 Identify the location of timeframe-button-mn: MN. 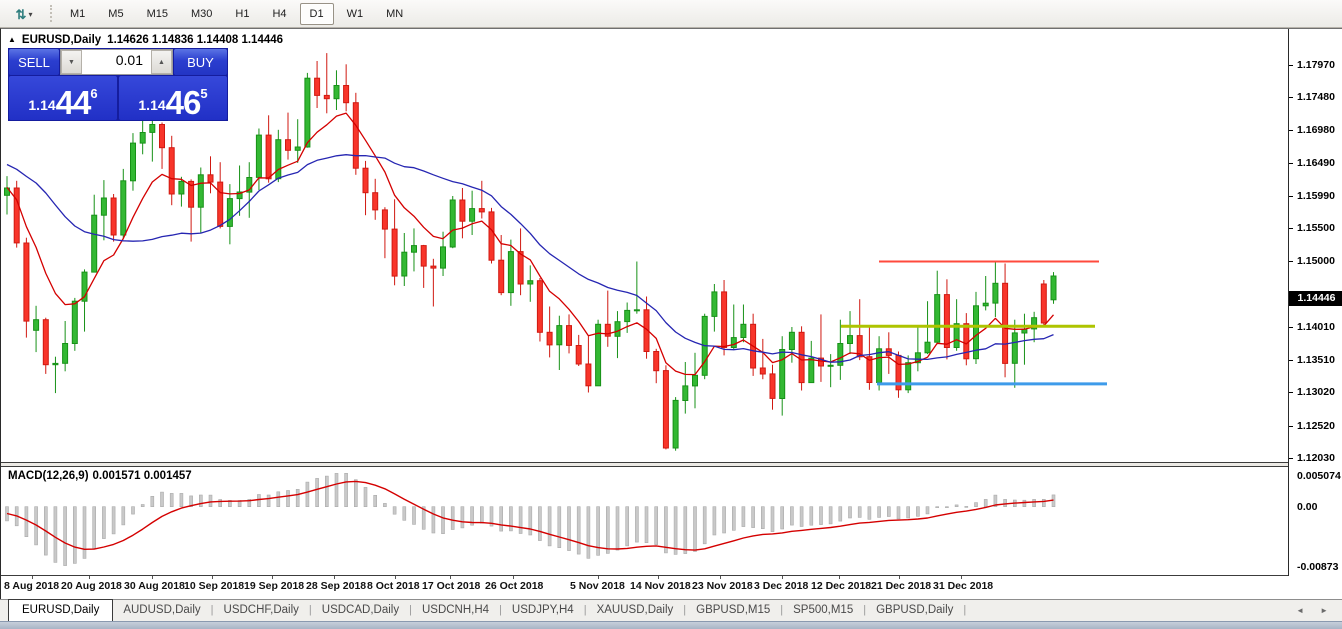
(395, 14).